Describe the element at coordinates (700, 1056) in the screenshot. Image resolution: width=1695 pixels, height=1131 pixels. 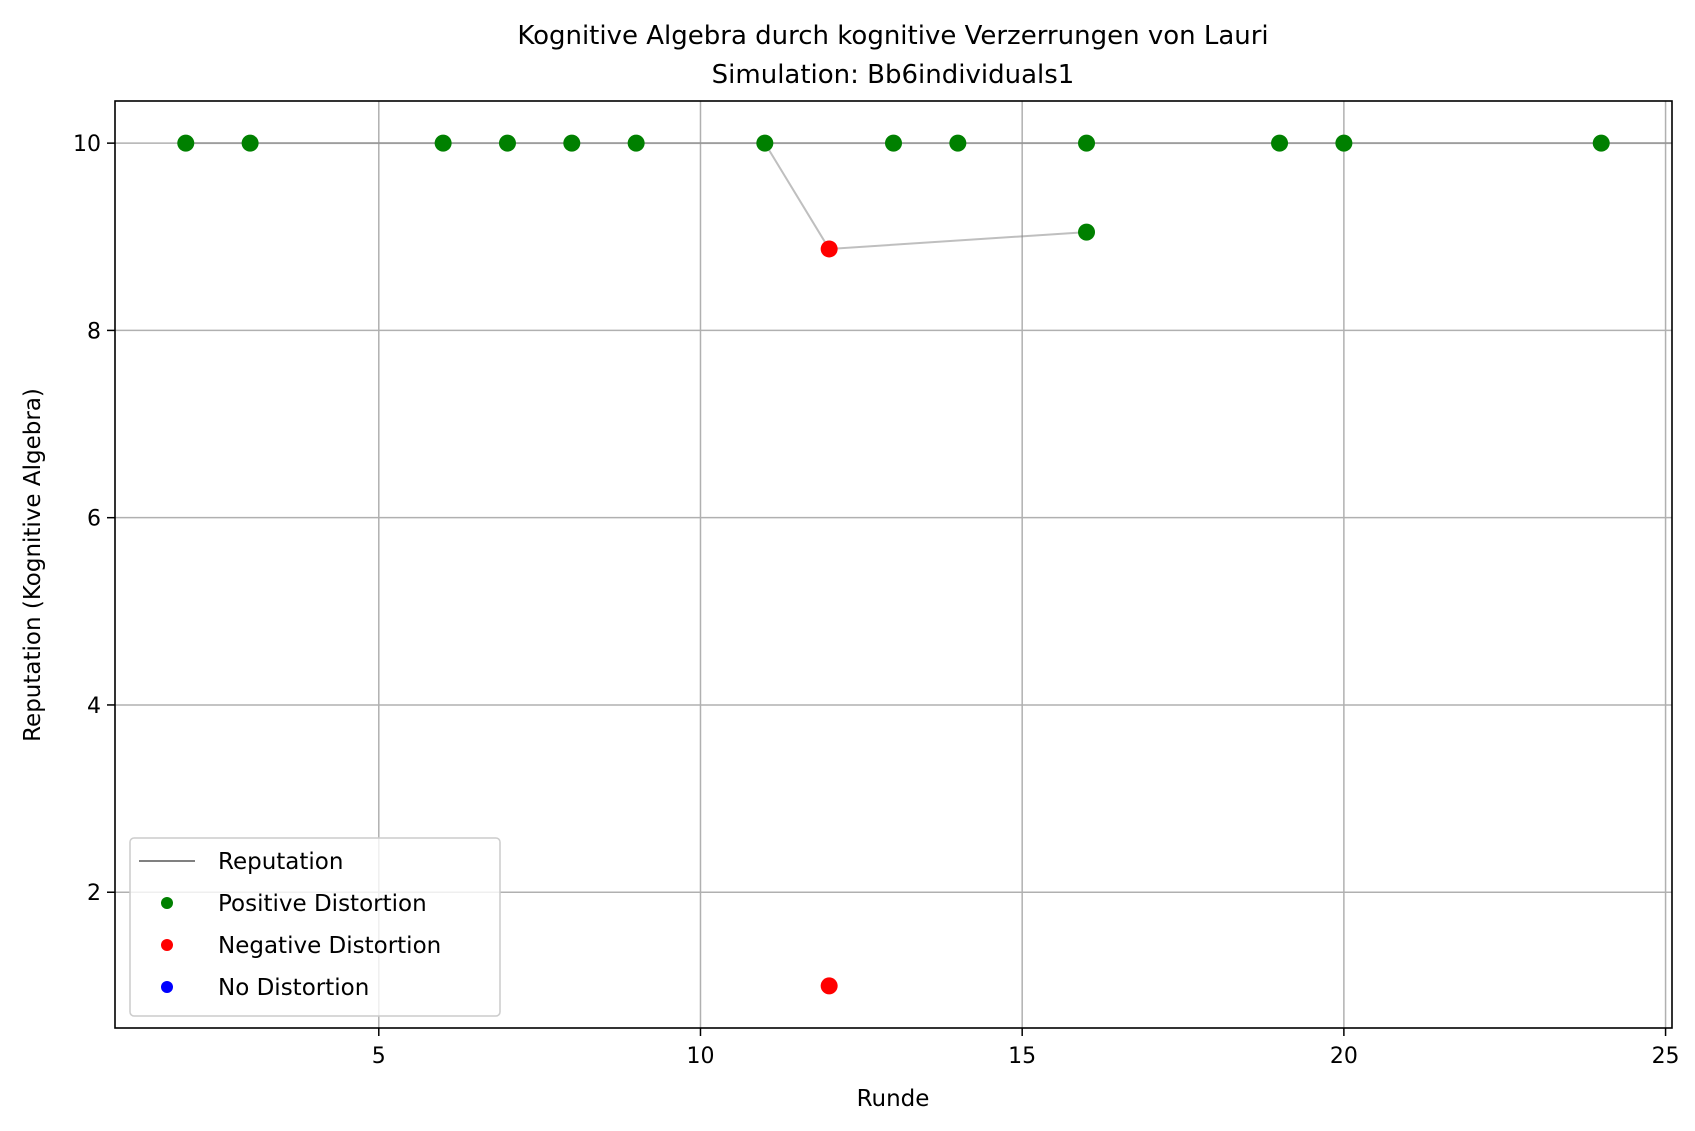
I see `x-tick-label: 10` at that location.